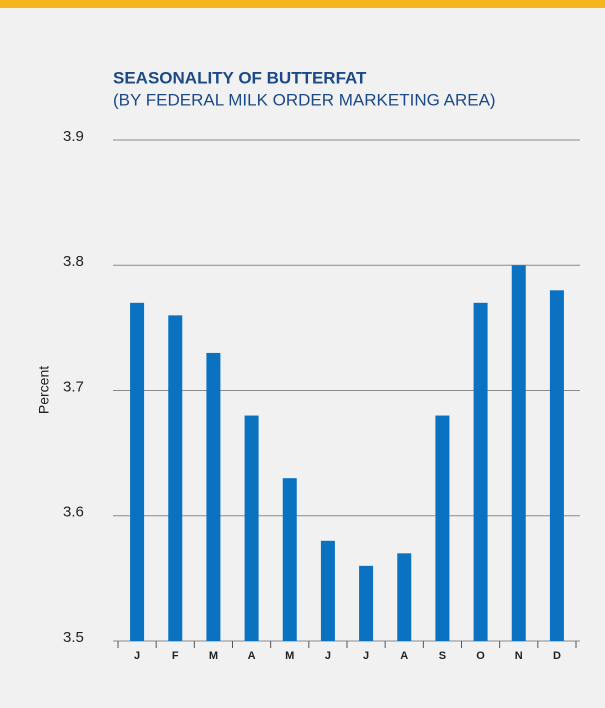 The image size is (605, 708). What do you see at coordinates (73, 386) in the screenshot?
I see `y-tick-label: 3.7` at bounding box center [73, 386].